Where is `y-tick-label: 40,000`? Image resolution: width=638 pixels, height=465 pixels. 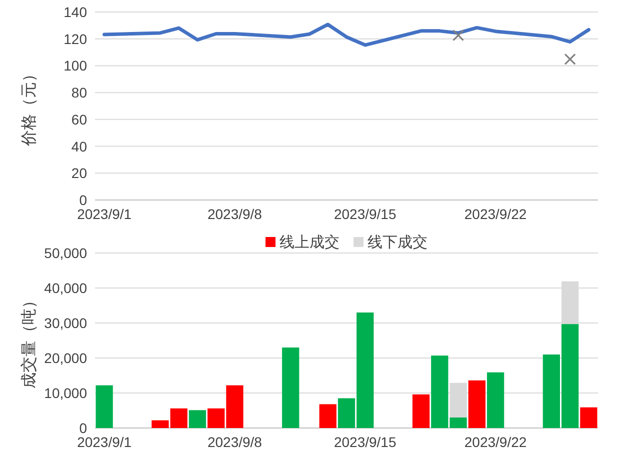
y-tick-label: 40,000 is located at coordinates (66, 288).